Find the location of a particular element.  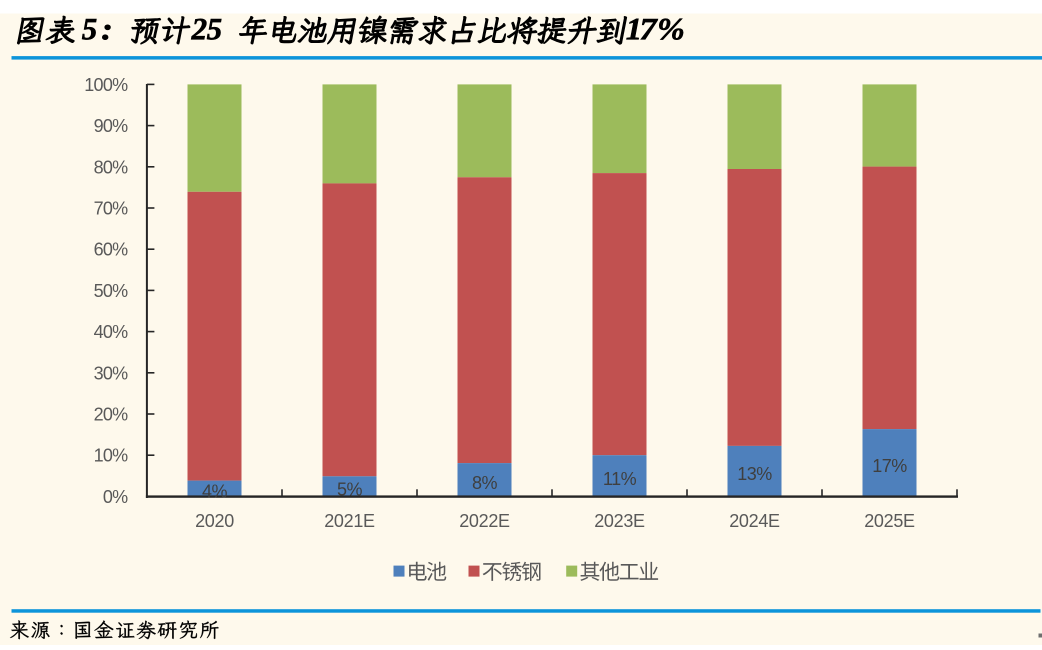

svg-text: 20% is located at coordinates (111, 415).